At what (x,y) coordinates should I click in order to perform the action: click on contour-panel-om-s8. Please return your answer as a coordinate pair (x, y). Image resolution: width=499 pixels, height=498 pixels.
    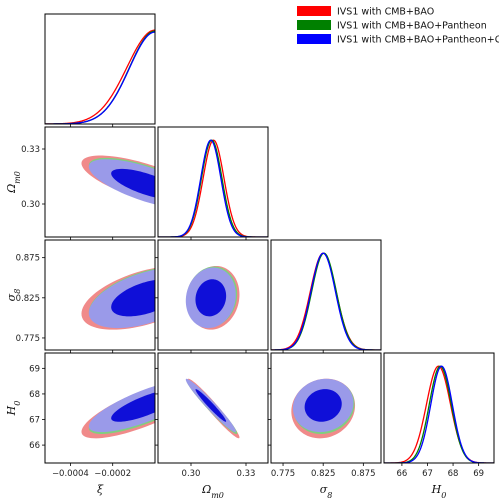
    Looking at the image, I should click on (212, 297).